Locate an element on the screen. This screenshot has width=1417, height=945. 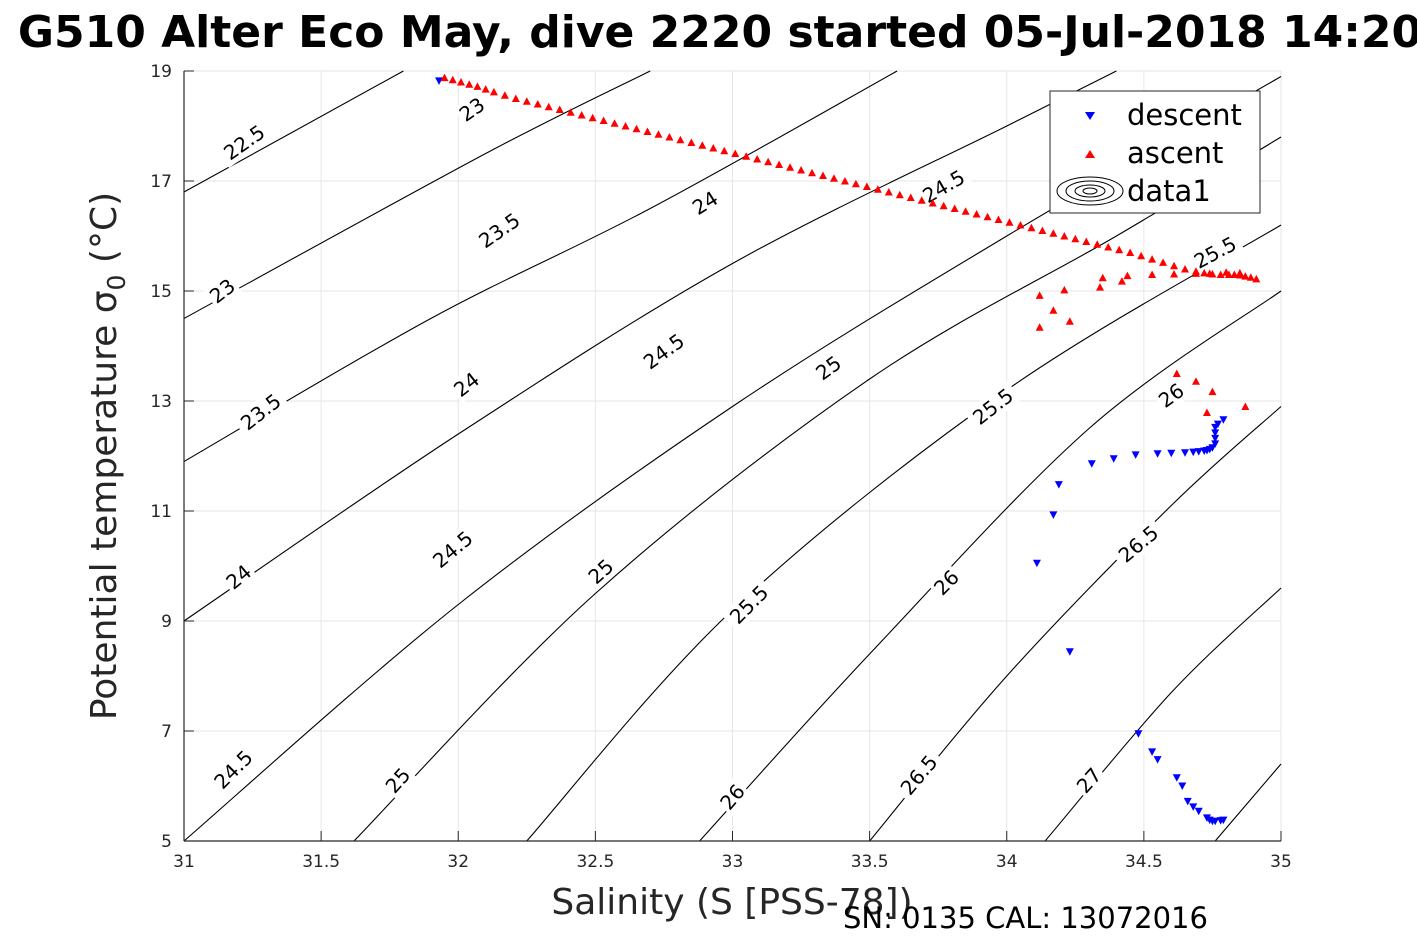
y-axis-label-symbol: σ is located at coordinates (104, 301).